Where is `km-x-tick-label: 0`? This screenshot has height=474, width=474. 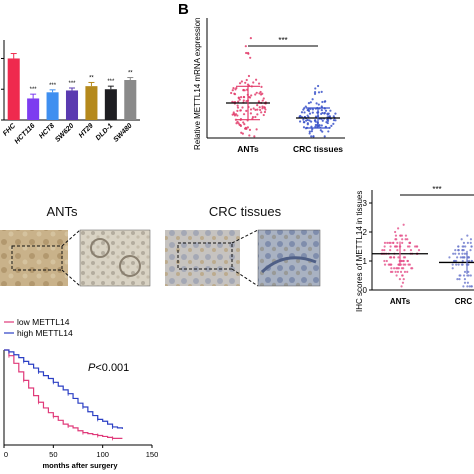
km-x-tick-label: 0 is located at coordinates (6, 454).